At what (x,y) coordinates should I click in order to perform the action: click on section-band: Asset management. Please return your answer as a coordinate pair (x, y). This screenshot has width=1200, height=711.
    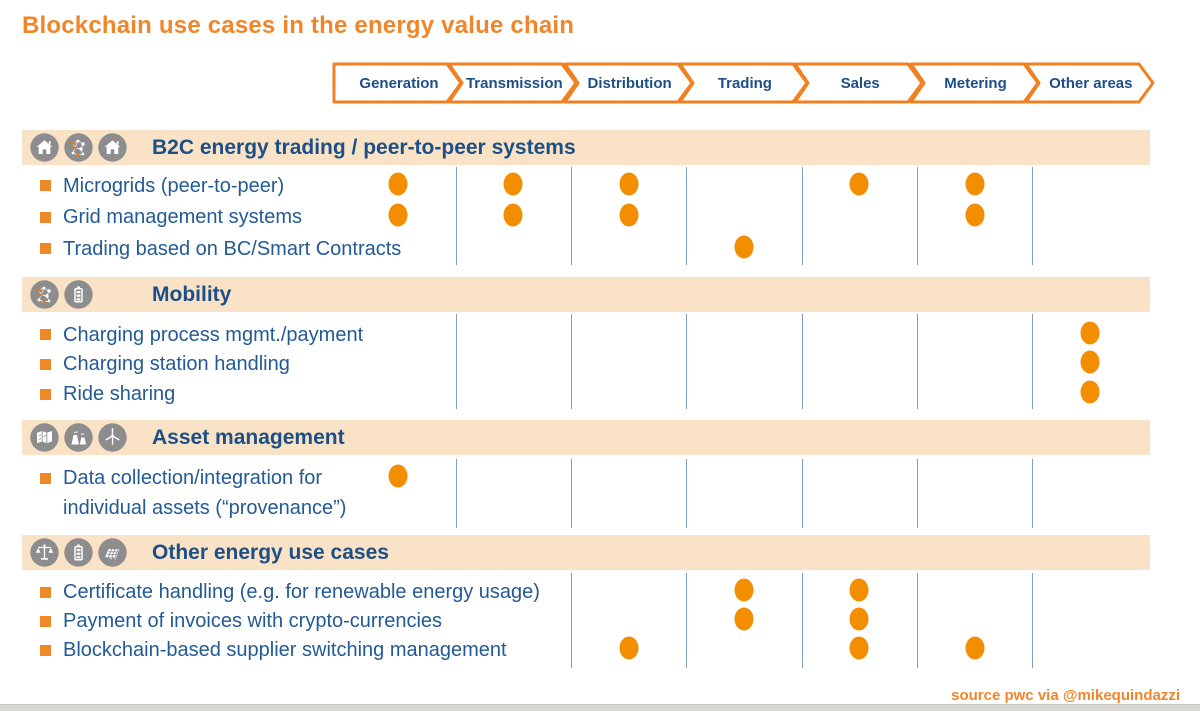
    Looking at the image, I should click on (586, 437).